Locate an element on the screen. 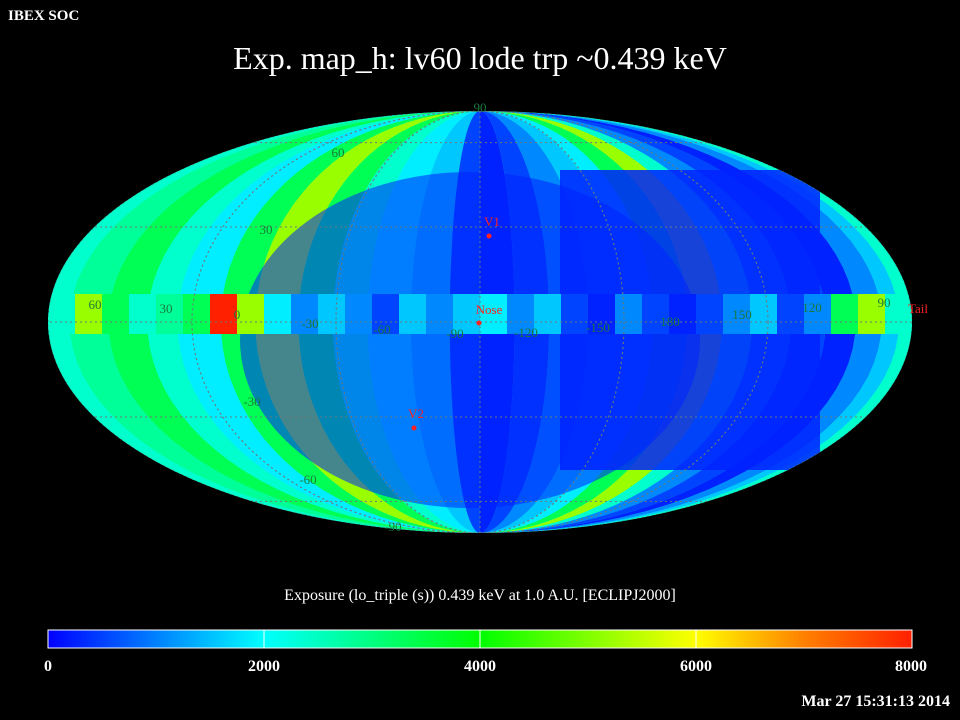 The image size is (960, 720). colorbar-tick-marks is located at coordinates (480, 639).